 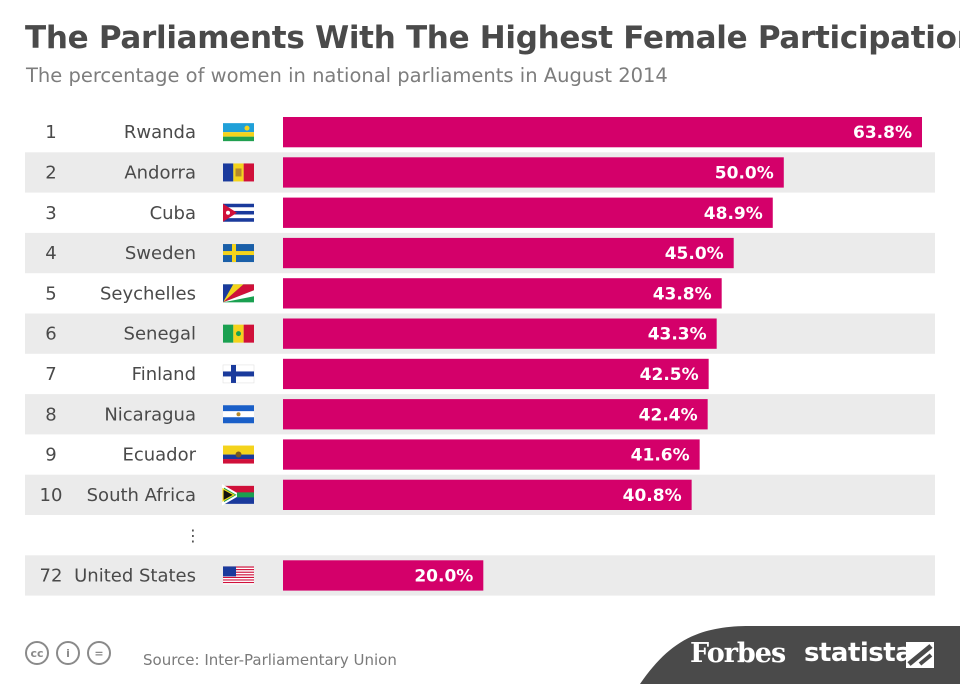 I want to click on data-label: 63.8%, so click(x=882, y=133).